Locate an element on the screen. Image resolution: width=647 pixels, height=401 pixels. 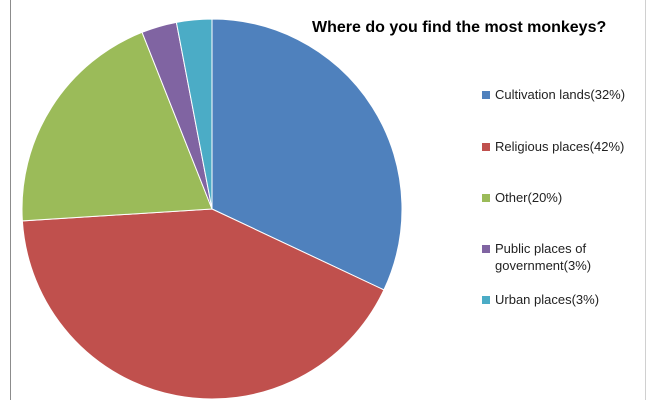
legend-item-urban-places: Urban places(3%) is located at coordinates (563, 299).